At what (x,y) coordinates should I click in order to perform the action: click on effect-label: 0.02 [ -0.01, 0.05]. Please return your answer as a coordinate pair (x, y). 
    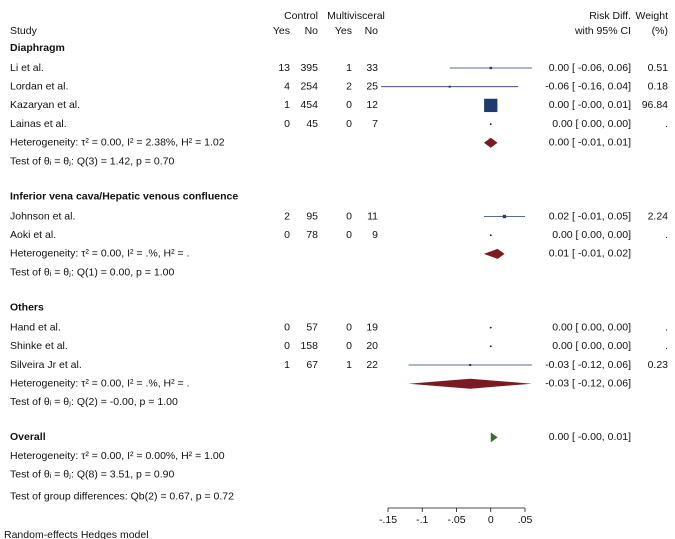
    Looking at the image, I should click on (590, 216).